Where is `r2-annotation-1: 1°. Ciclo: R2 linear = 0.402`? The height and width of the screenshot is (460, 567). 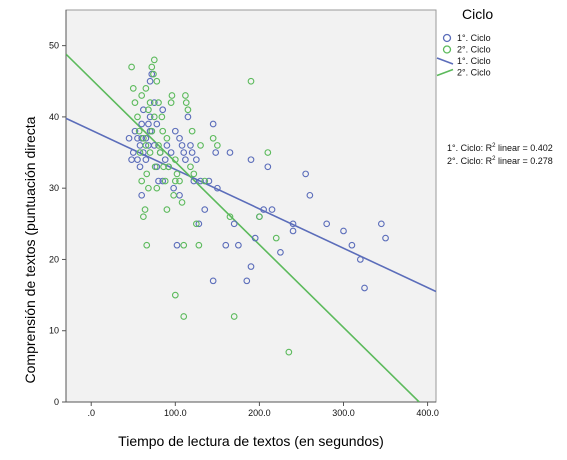 r2-annotation-1: 1°. Ciclo: R2 linear = 0.402 is located at coordinates (500, 148).